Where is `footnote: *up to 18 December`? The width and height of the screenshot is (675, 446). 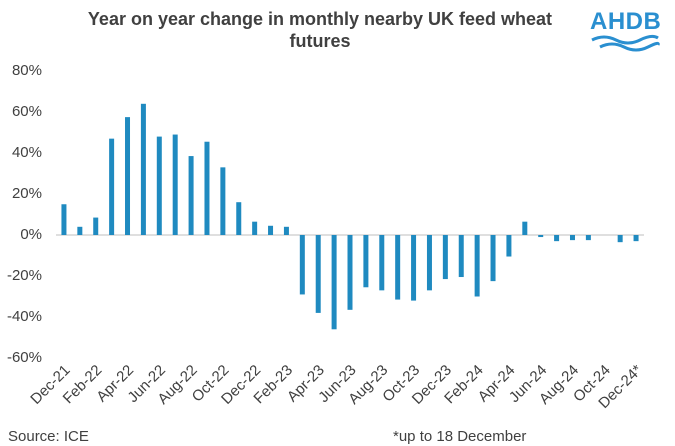 footnote: *up to 18 December is located at coordinates (460, 436).